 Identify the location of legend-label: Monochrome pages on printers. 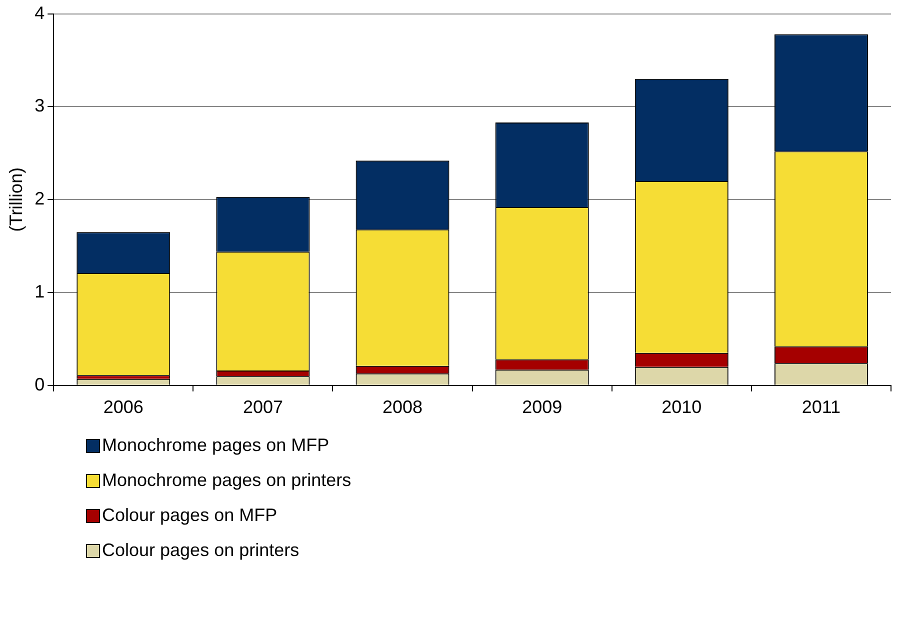
(227, 480).